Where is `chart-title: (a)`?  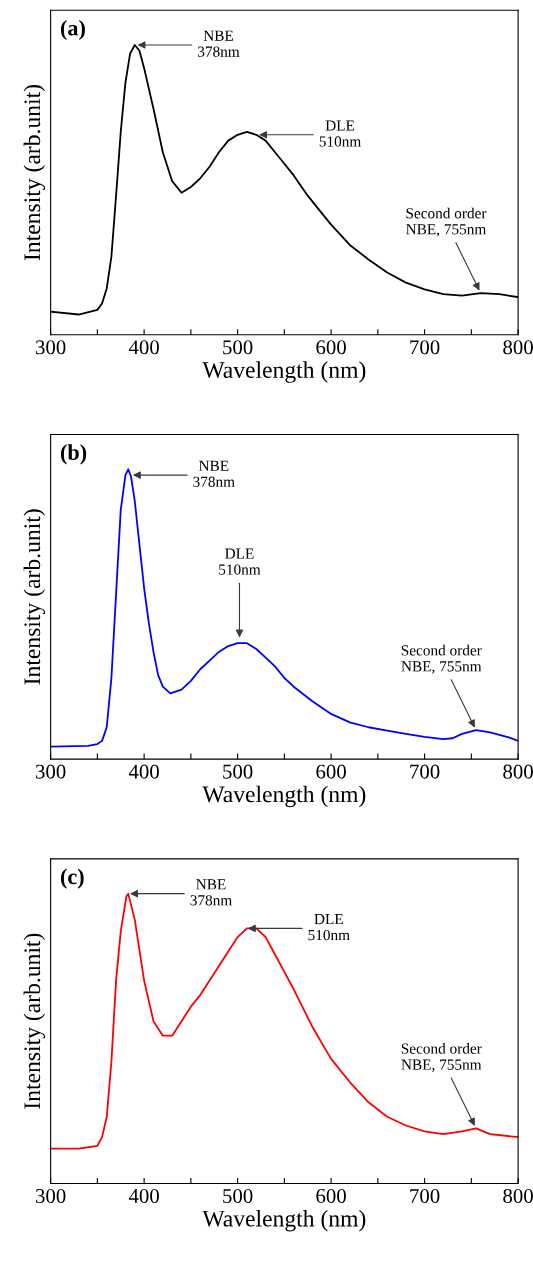
chart-title: (a) is located at coordinates (72, 30).